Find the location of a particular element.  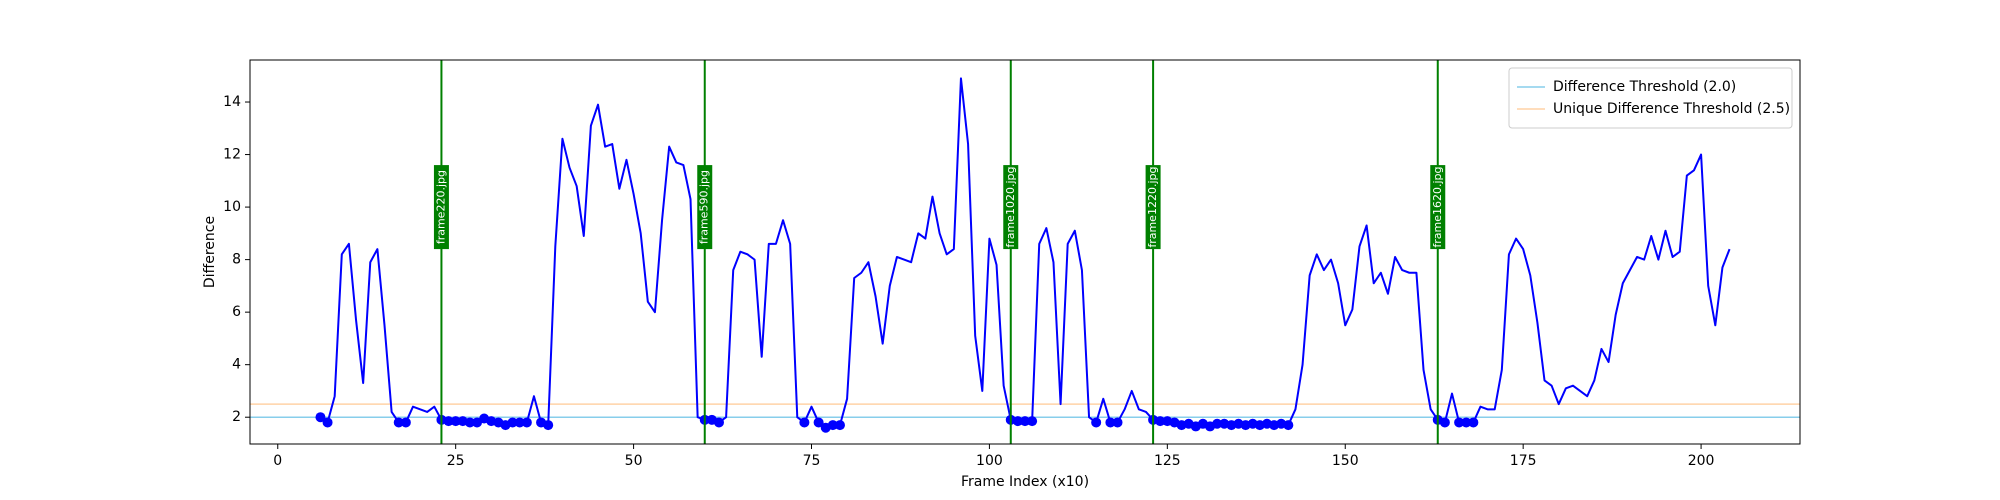

legend-box is located at coordinates (1650, 98).